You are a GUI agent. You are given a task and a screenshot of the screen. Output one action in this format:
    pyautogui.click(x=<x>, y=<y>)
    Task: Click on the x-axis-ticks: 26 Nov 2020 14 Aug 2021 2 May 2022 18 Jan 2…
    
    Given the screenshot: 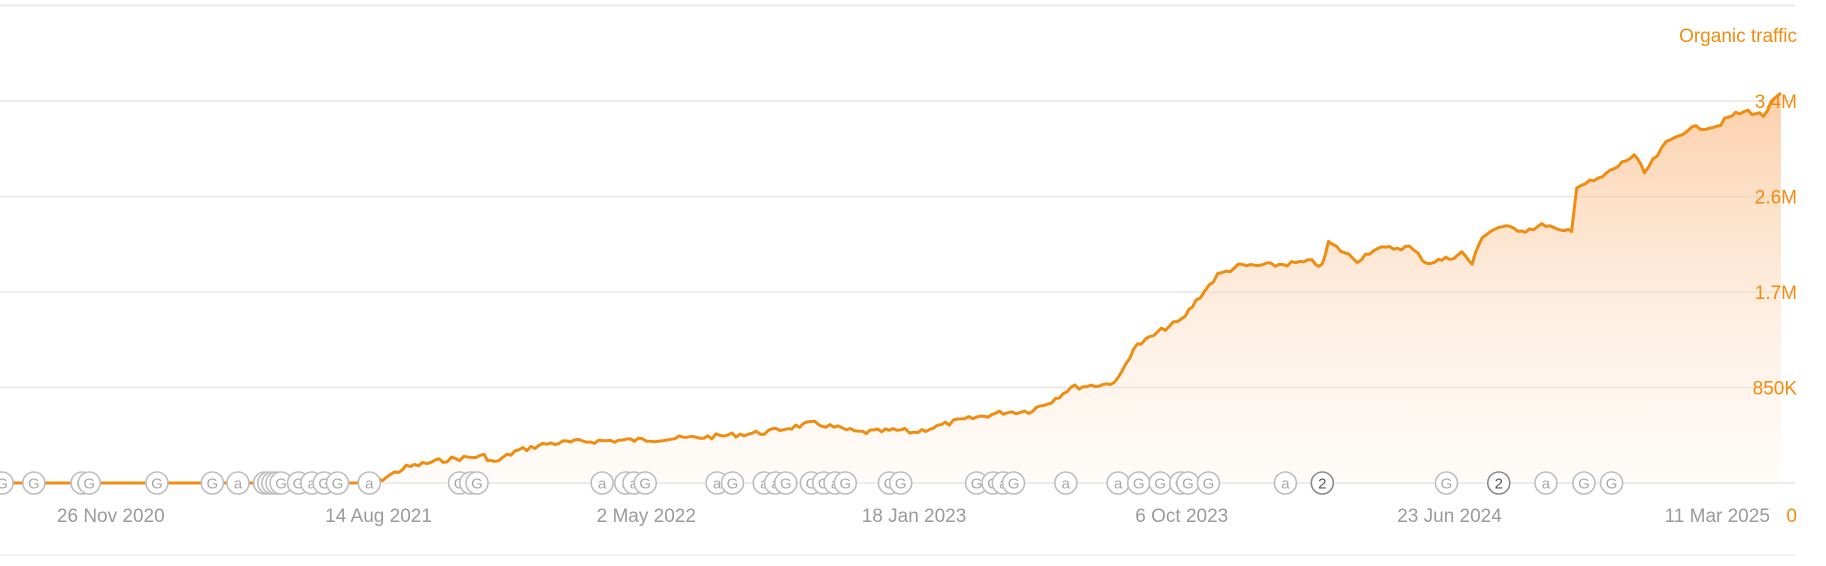 What is the action you would take?
    pyautogui.click(x=913, y=516)
    